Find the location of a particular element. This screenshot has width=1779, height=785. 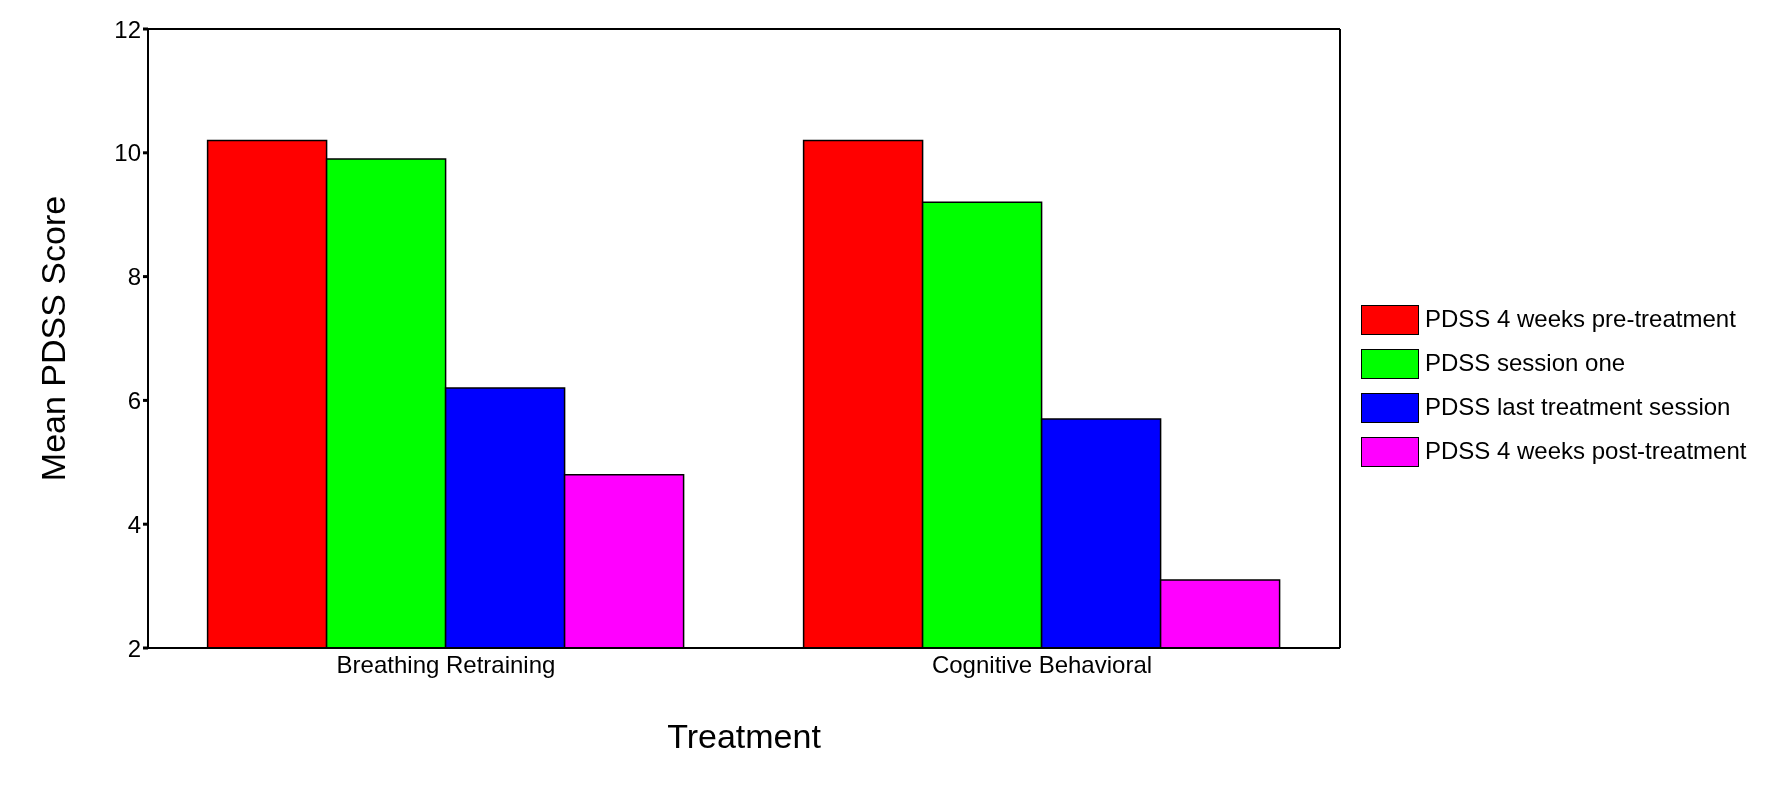

x-tick-label: Cognitive Behavioral is located at coordinates (1042, 665).